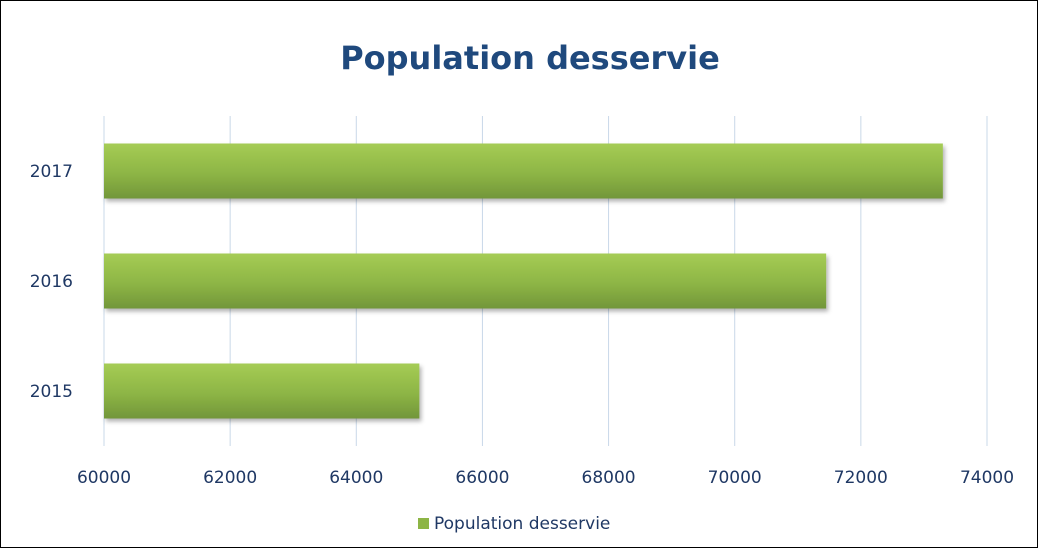 Image resolution: width=1038 pixels, height=548 pixels. Describe the element at coordinates (230, 478) in the screenshot. I see `x-tick-label: 62000` at that location.